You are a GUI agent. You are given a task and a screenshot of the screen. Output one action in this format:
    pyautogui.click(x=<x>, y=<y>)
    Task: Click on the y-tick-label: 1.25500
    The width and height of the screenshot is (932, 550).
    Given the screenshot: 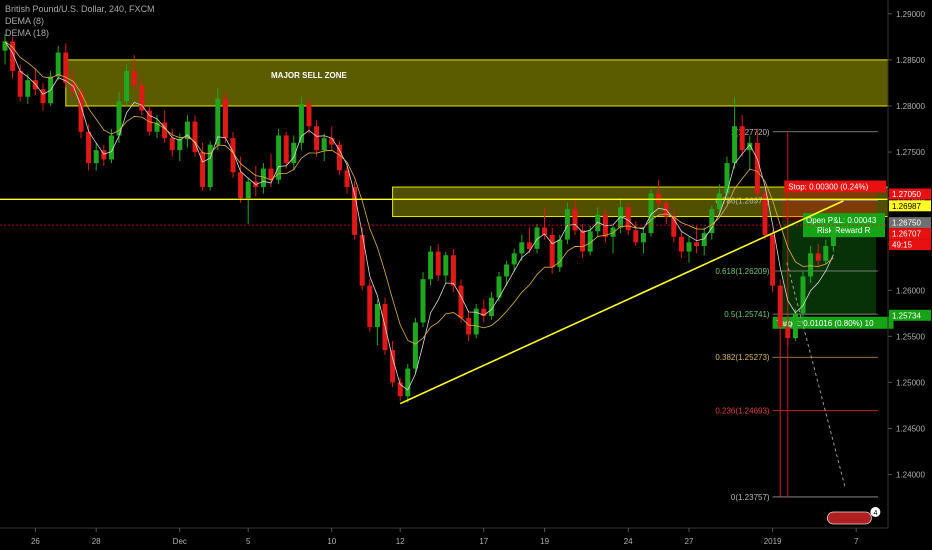 What is the action you would take?
    pyautogui.click(x=910, y=336)
    